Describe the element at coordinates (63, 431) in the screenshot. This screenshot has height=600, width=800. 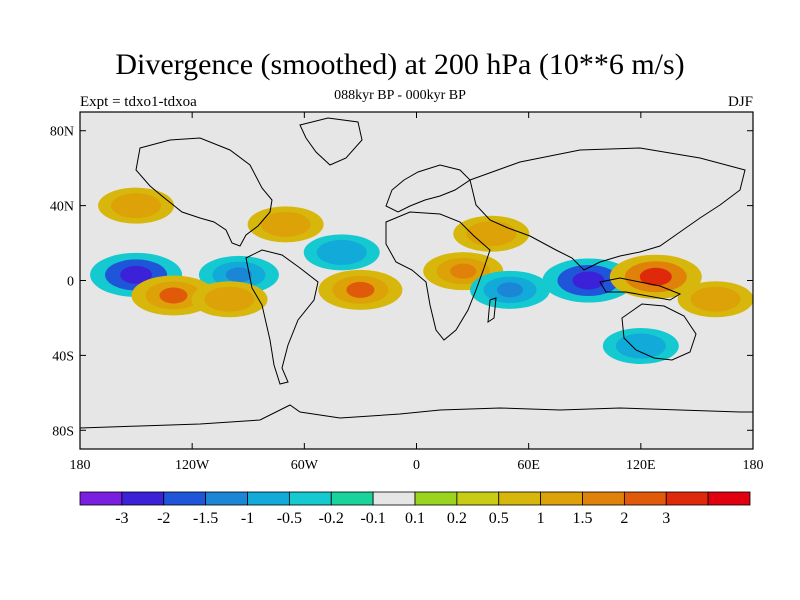
I see `lat-tick-label: 80S` at that location.